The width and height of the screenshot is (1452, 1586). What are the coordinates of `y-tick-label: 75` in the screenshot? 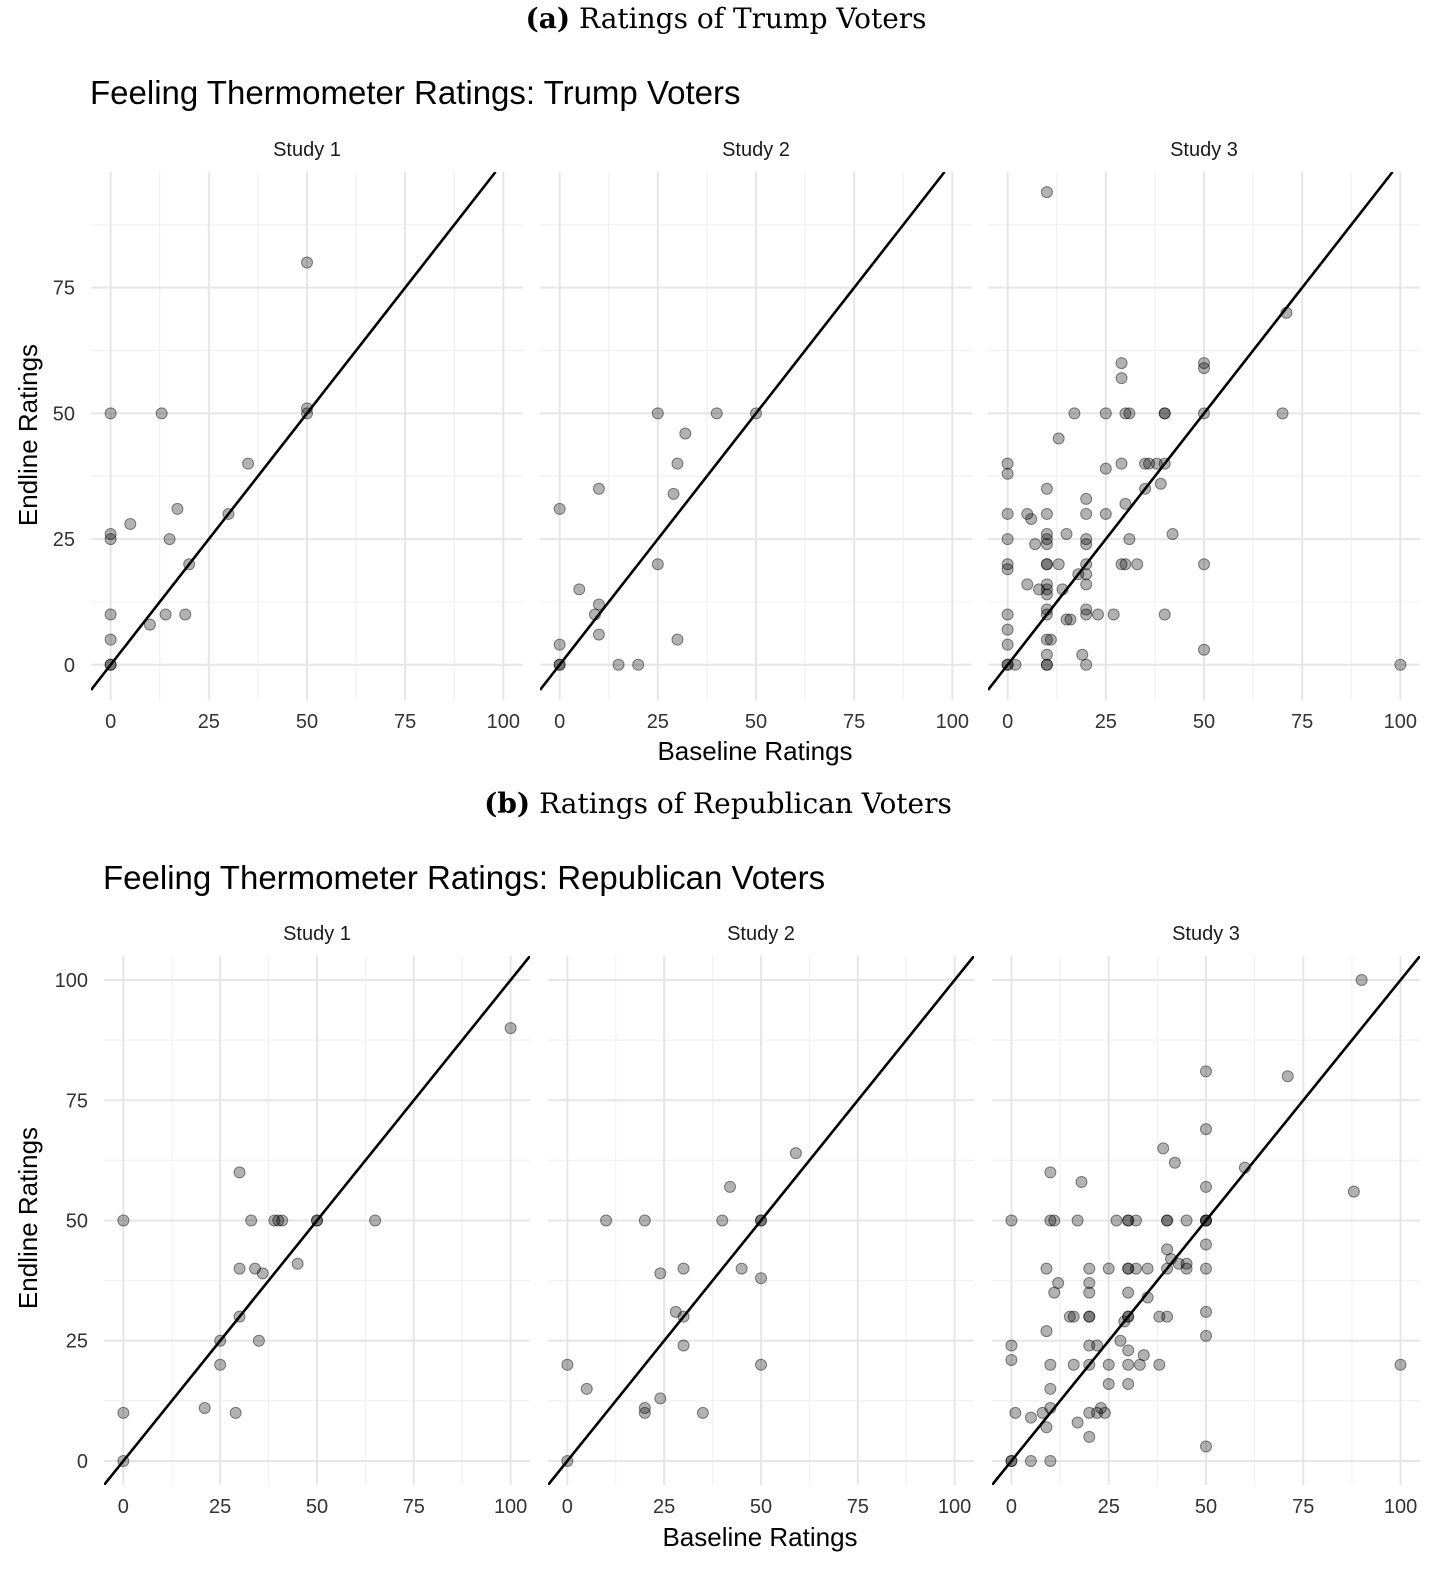 It's located at (64, 289).